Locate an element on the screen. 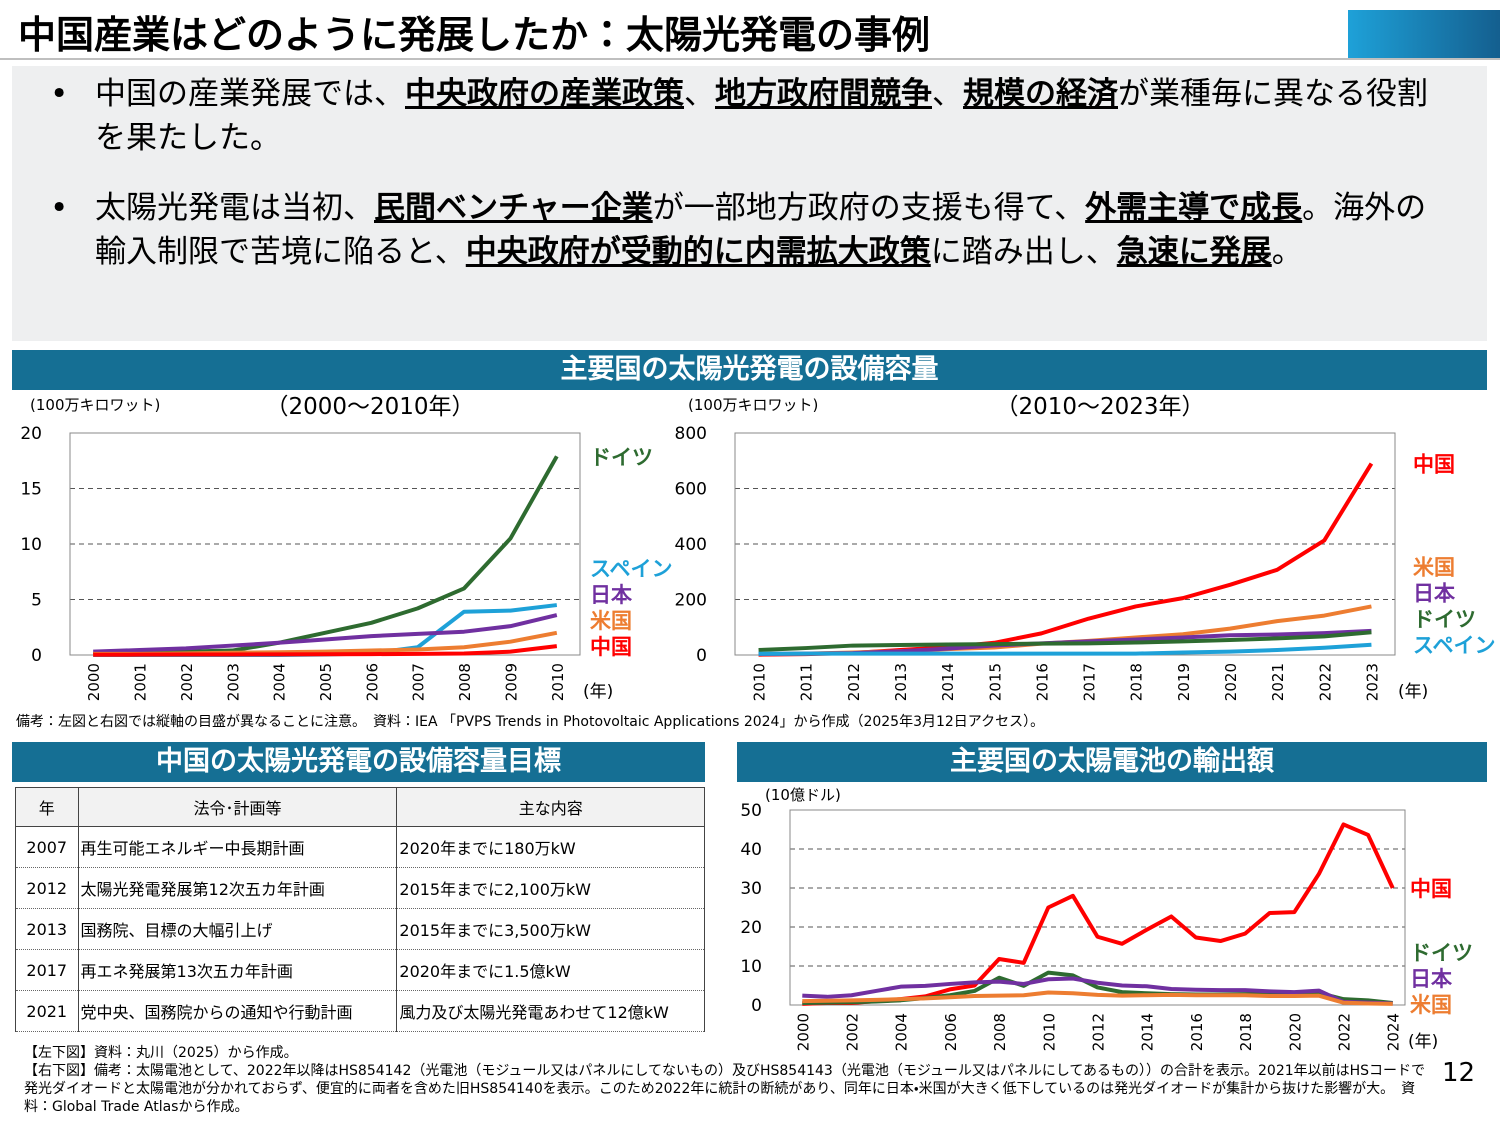  table-cell: 党中央、国務院からの通知や行動計画 is located at coordinates (237, 1011).